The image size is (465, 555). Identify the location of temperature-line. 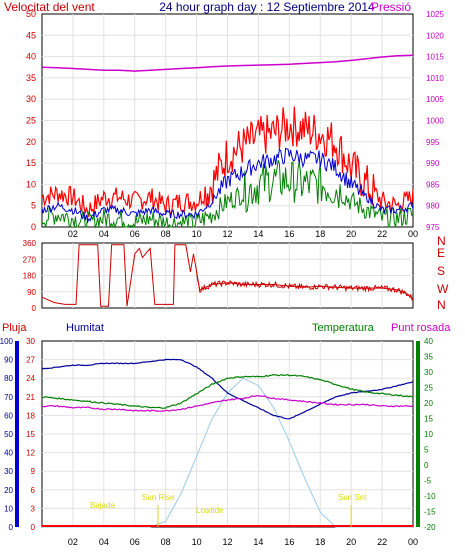
(227, 391).